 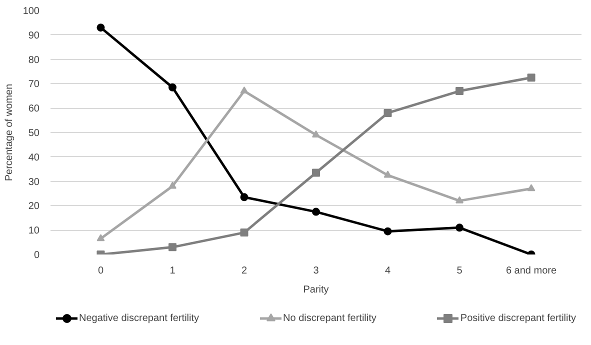 What do you see at coordinates (34, 206) in the screenshot?
I see `y-tick-label: 20` at bounding box center [34, 206].